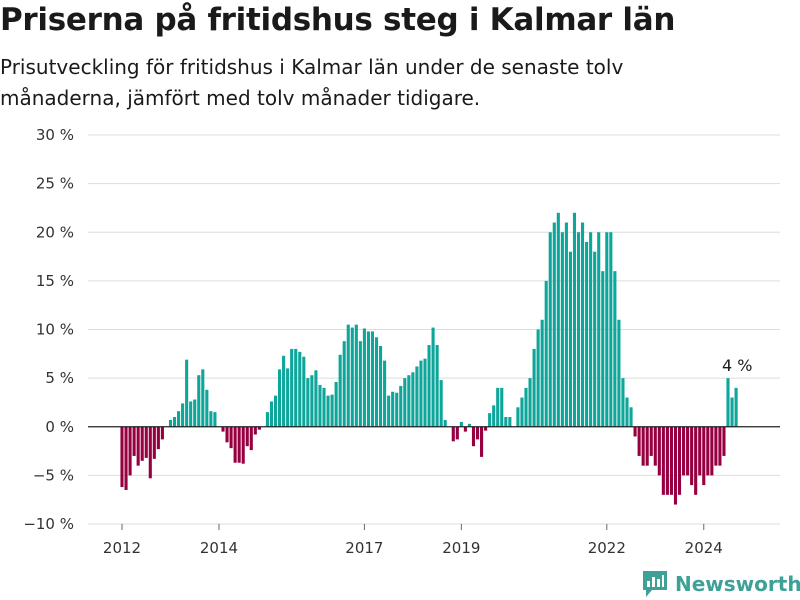 The image size is (800, 600). What do you see at coordinates (461, 548) in the screenshot?
I see `x-tick-label: 2019` at bounding box center [461, 548].